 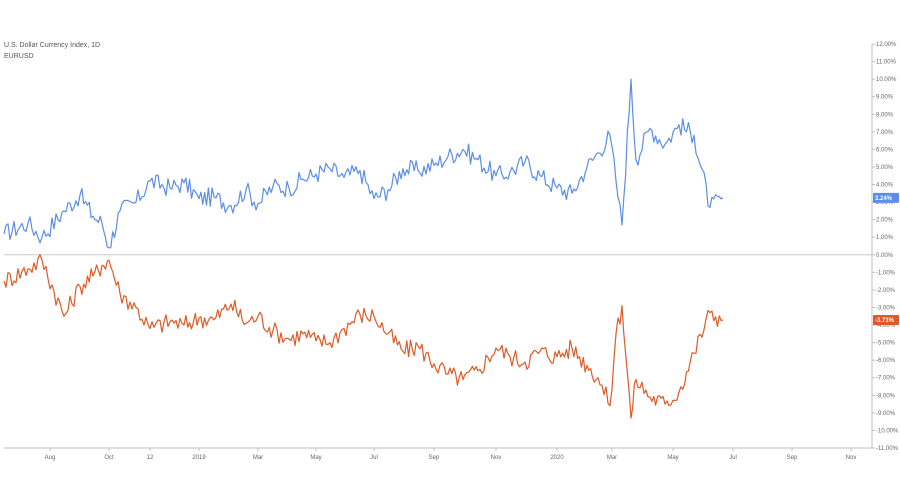 I want to click on x-tick-label: Aug, so click(x=50, y=458).